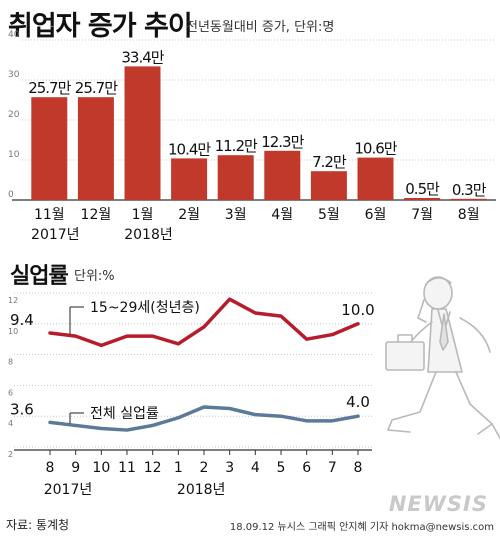 Image resolution: width=500 pixels, height=537 pixels. What do you see at coordinates (376, 215) in the screenshot?
I see `x-tick-label: 6월` at bounding box center [376, 215].